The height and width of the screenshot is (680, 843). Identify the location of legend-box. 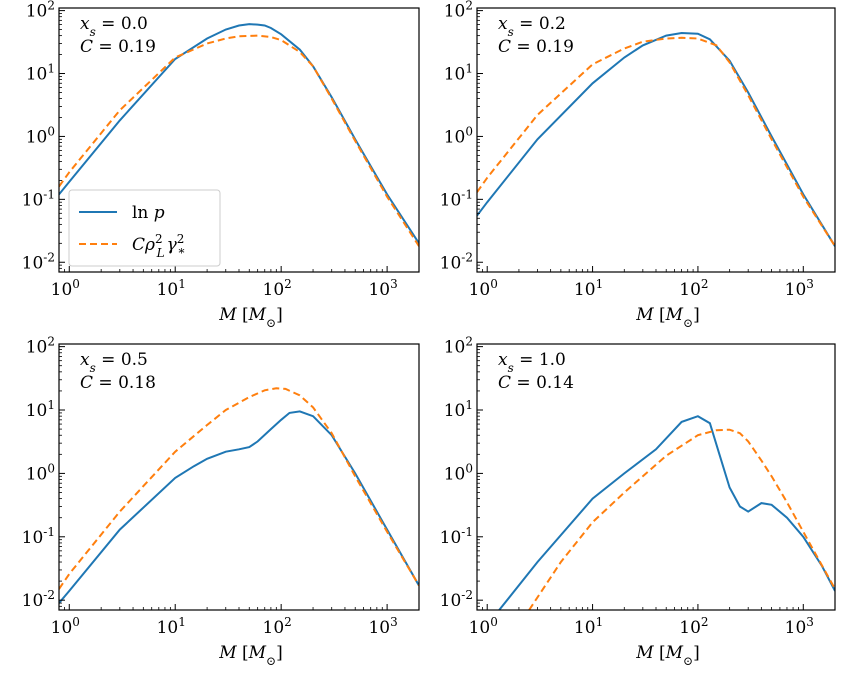
(144, 228).